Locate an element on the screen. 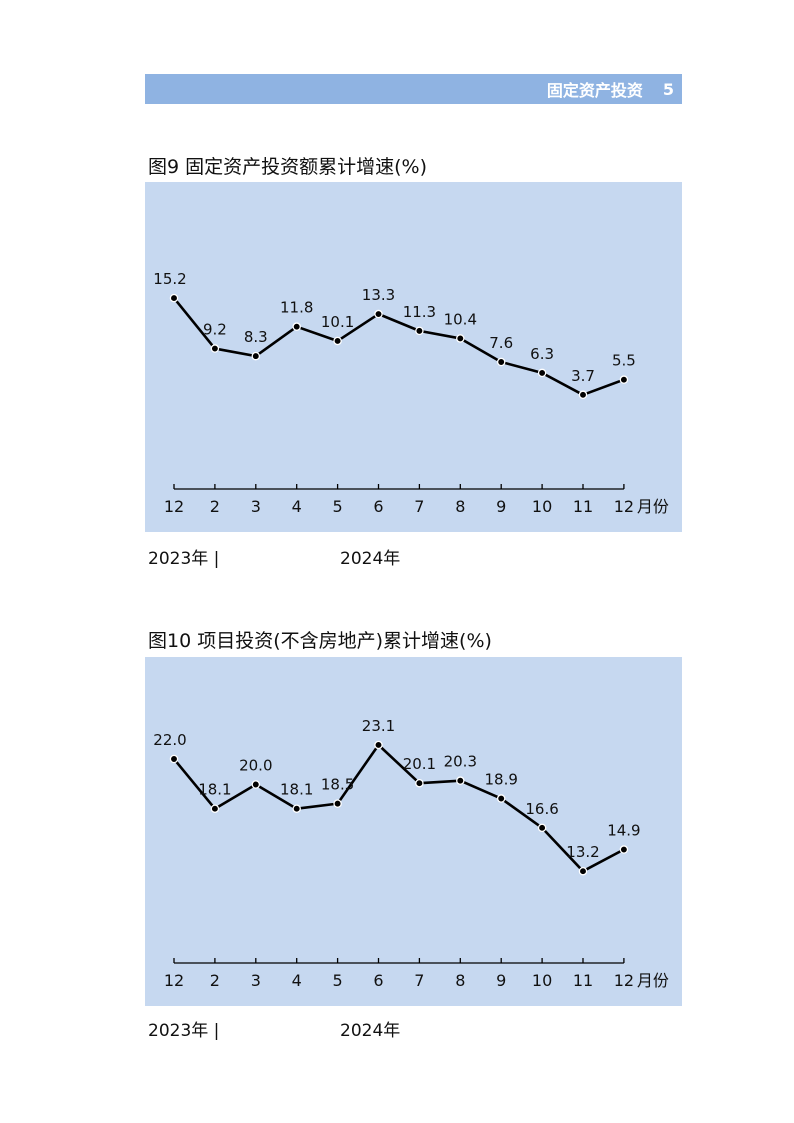 The width and height of the screenshot is (794, 1123). figure-9-year-row: 2023年 | 2024年 is located at coordinates (415, 557).